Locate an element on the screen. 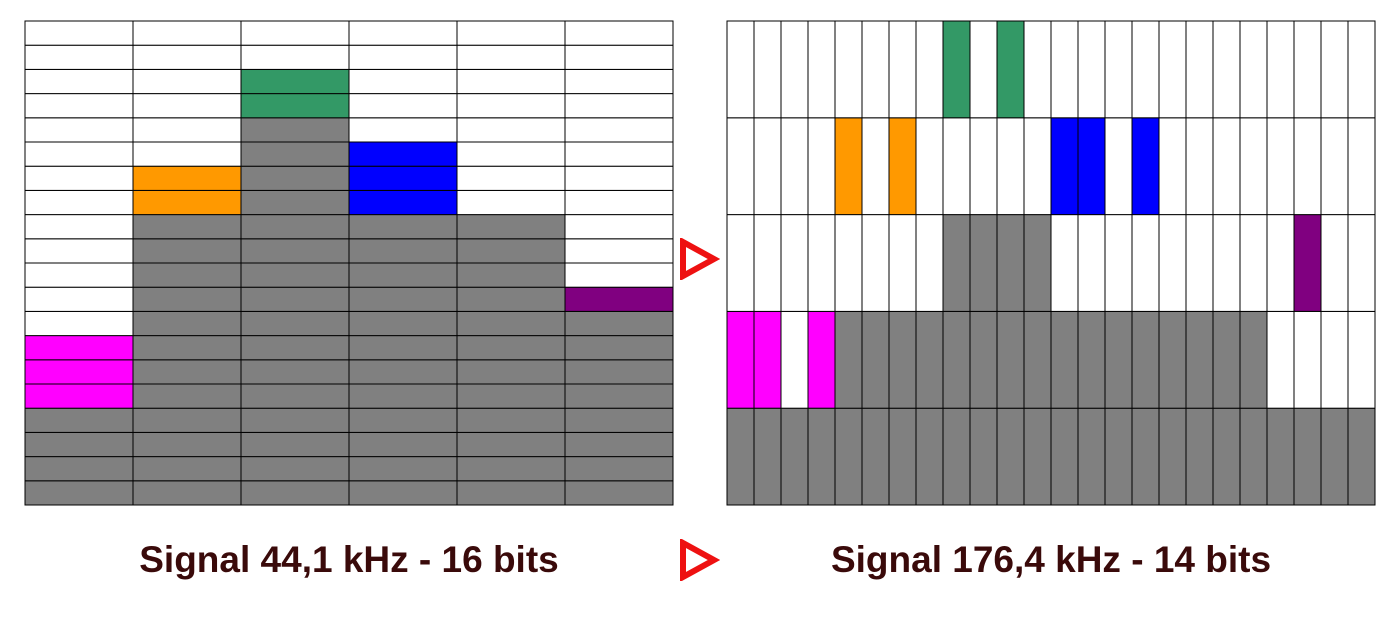  arrow-icon is located at coordinates (700, 259).